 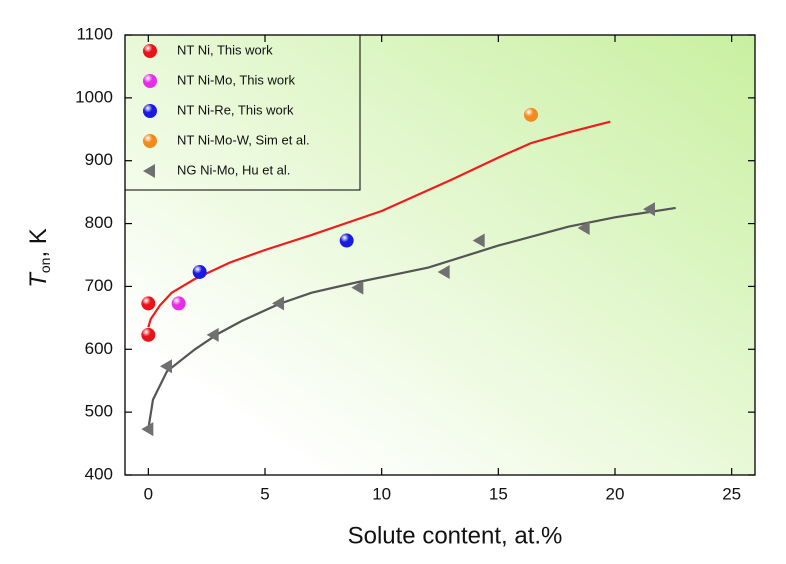 What do you see at coordinates (455, 535) in the screenshot?
I see `x-axis-title: Solute content, at.%` at bounding box center [455, 535].